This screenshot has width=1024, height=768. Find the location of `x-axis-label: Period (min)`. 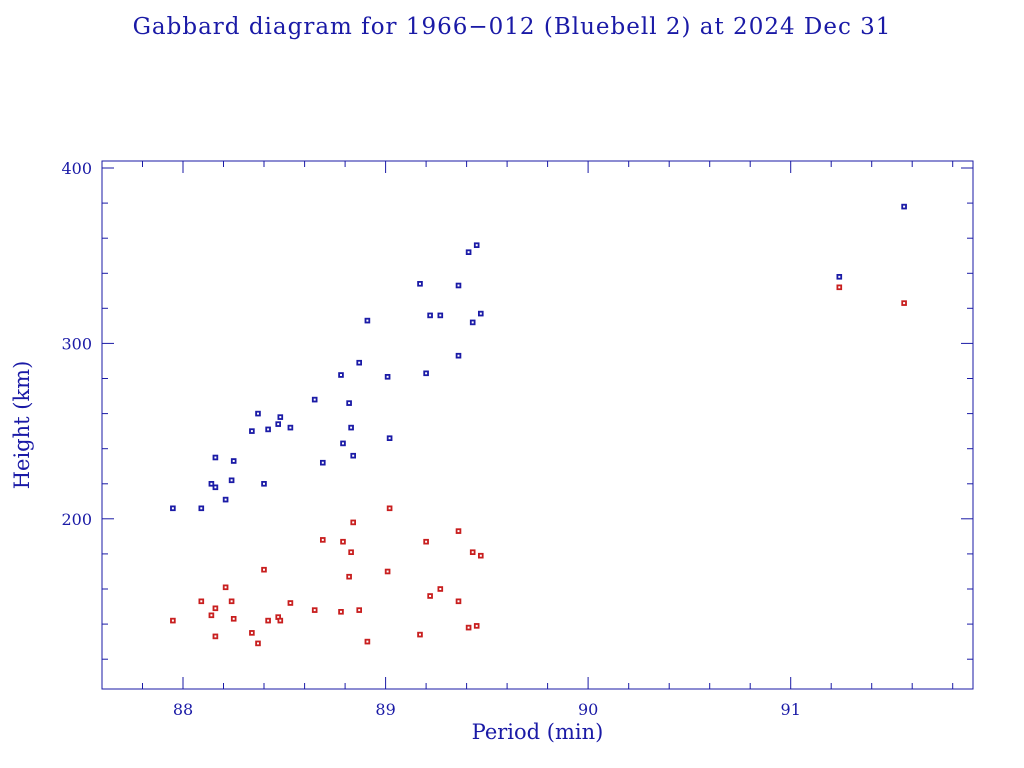

x-axis-label: Period (min) is located at coordinates (538, 732).